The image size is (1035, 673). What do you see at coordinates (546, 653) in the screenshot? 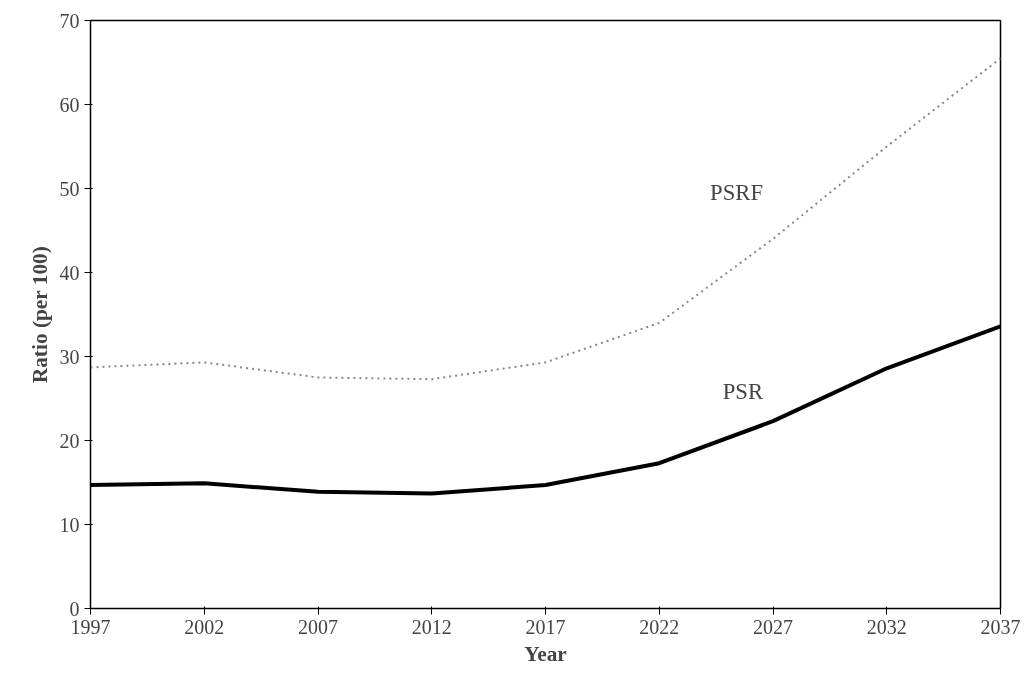
I see `x-axis-title: Year` at bounding box center [546, 653].